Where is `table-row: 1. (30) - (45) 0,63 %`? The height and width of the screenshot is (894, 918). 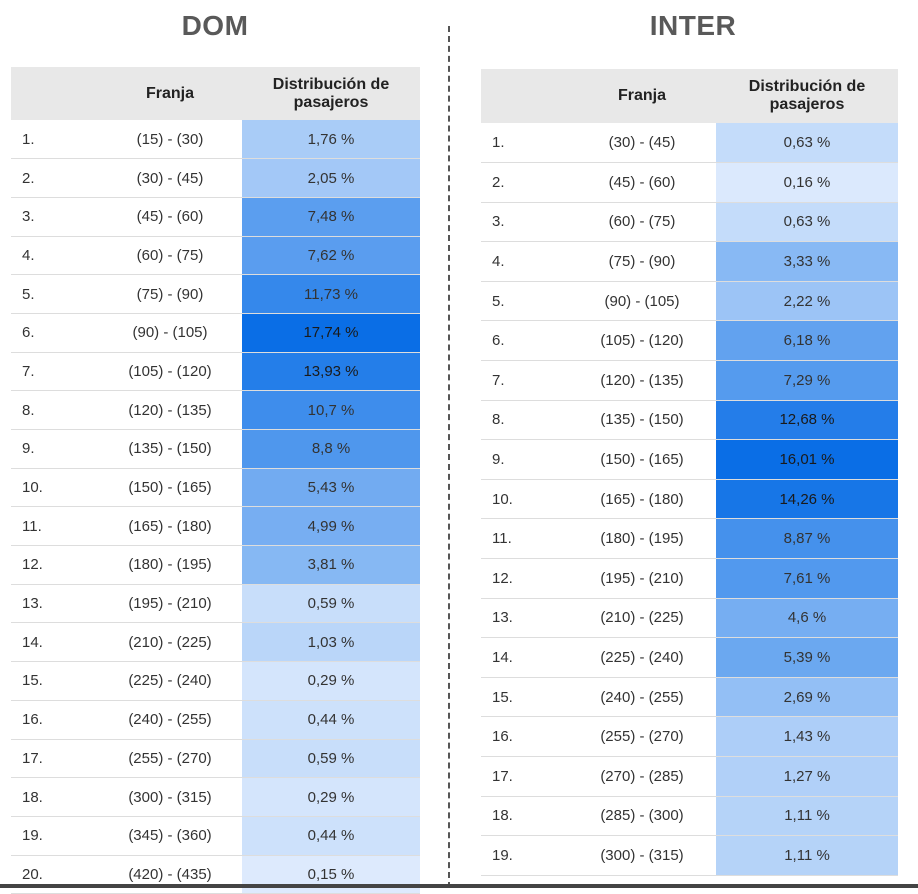
table-row: 1. (30) - (45) 0,63 % is located at coordinates (689, 143).